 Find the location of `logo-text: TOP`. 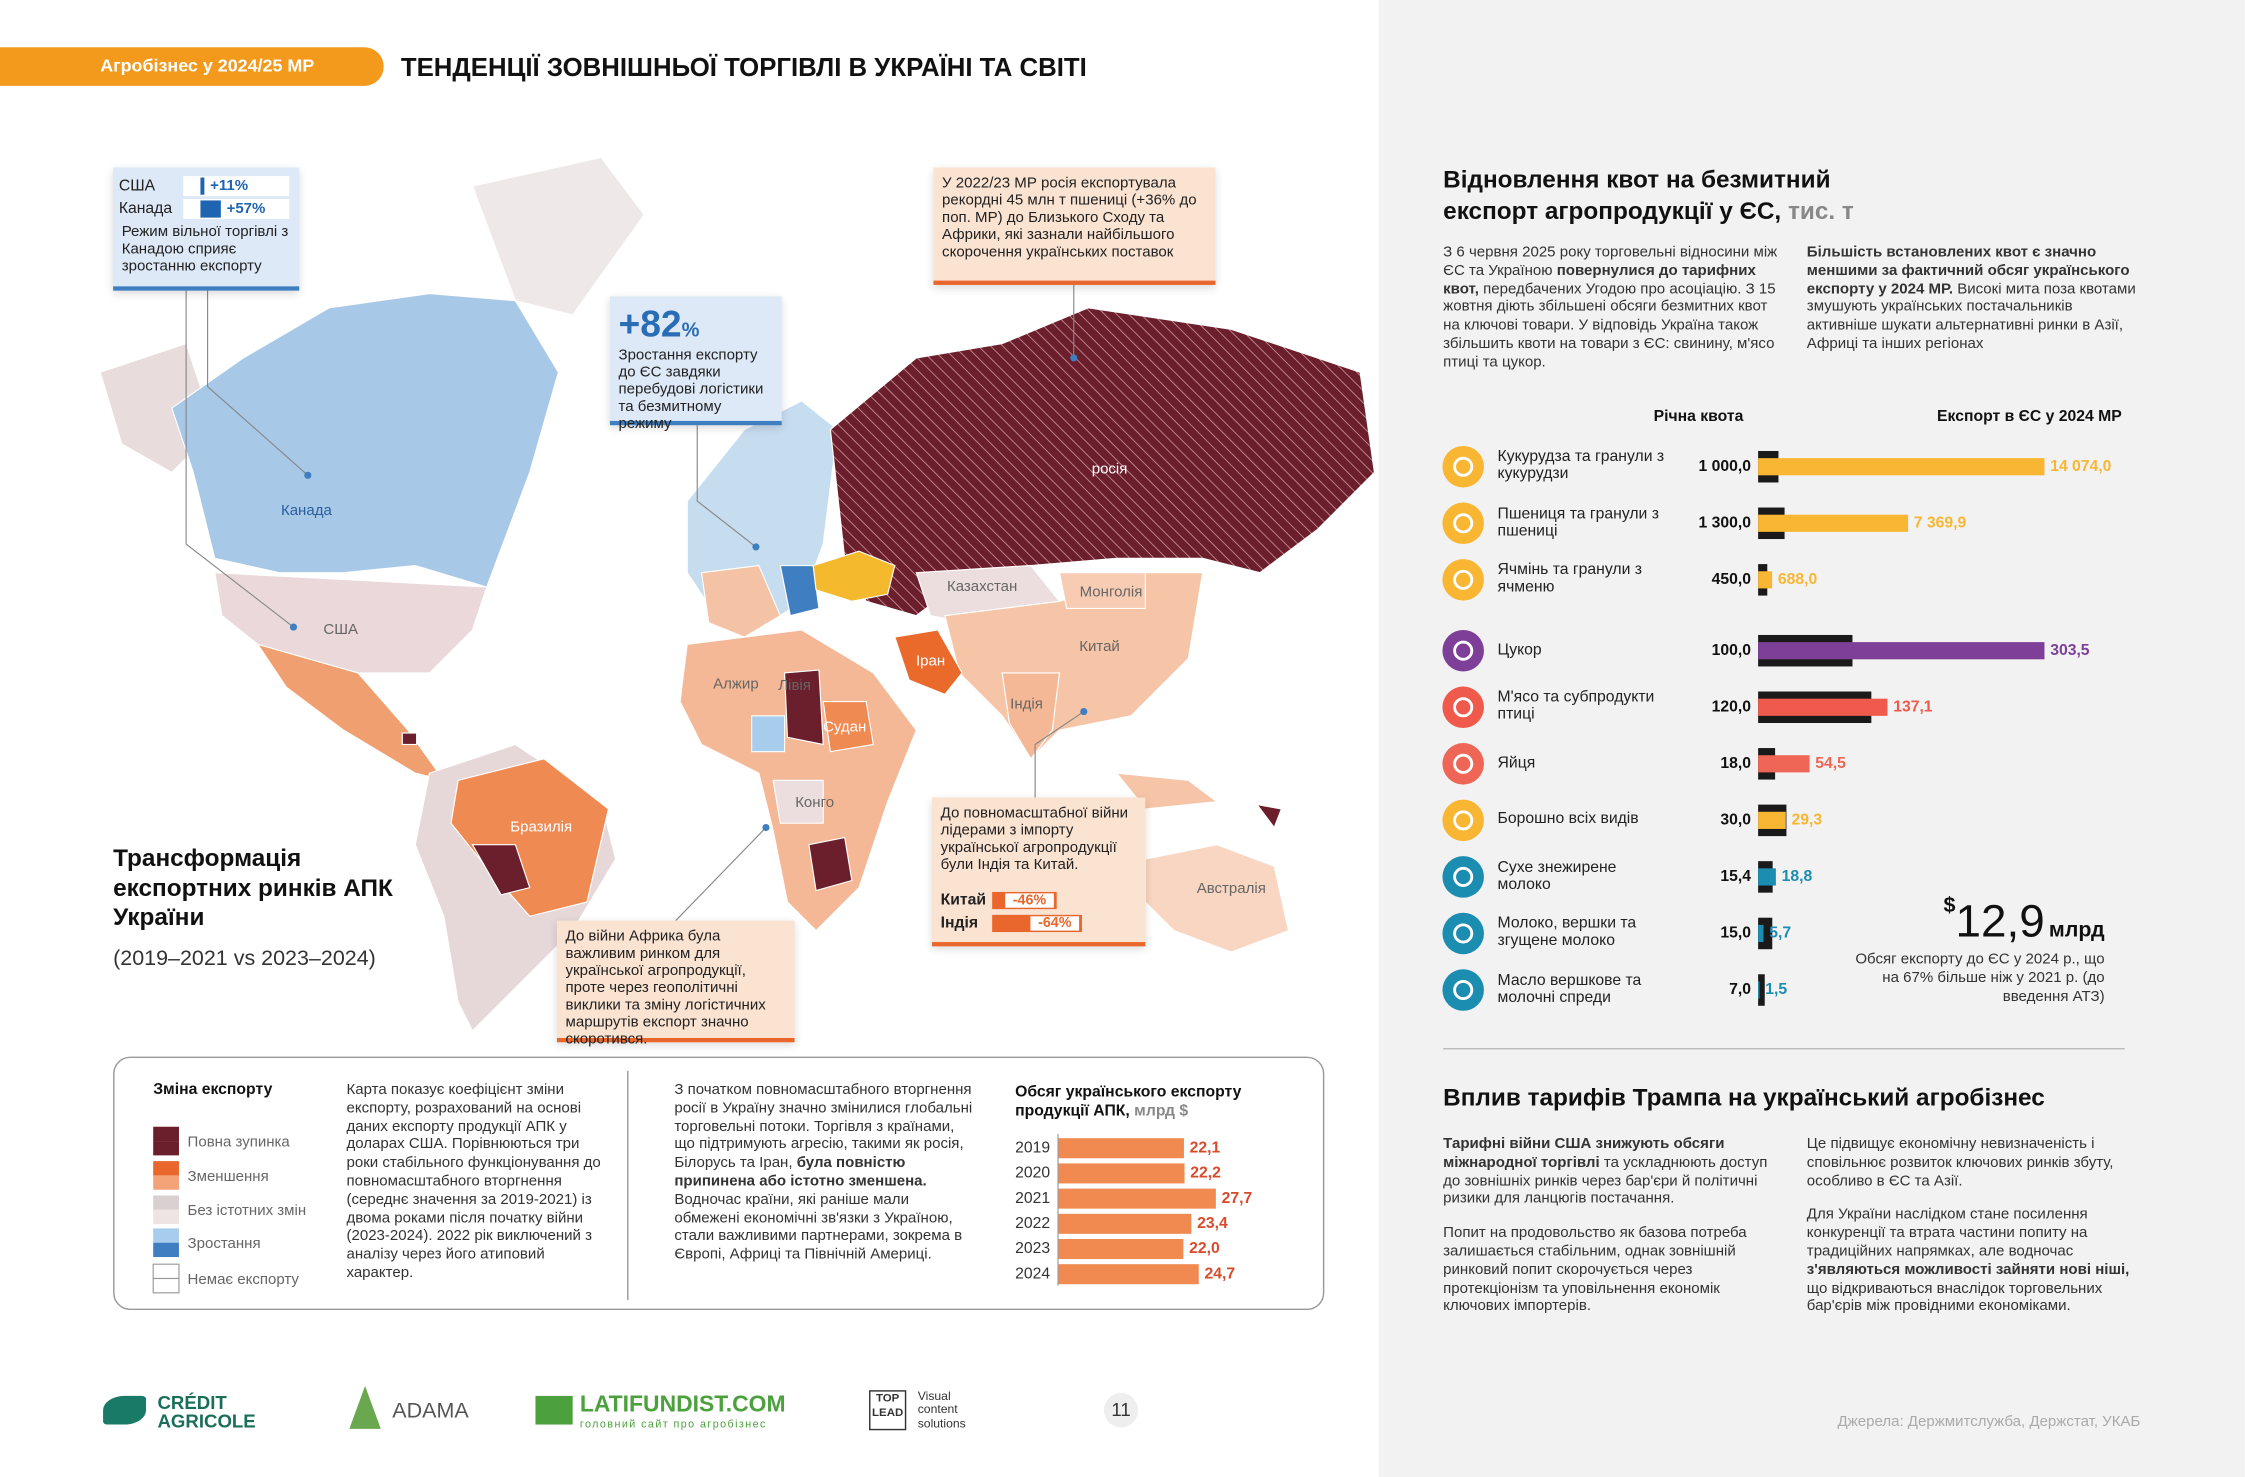

logo-text: TOP is located at coordinates (887, 1398).